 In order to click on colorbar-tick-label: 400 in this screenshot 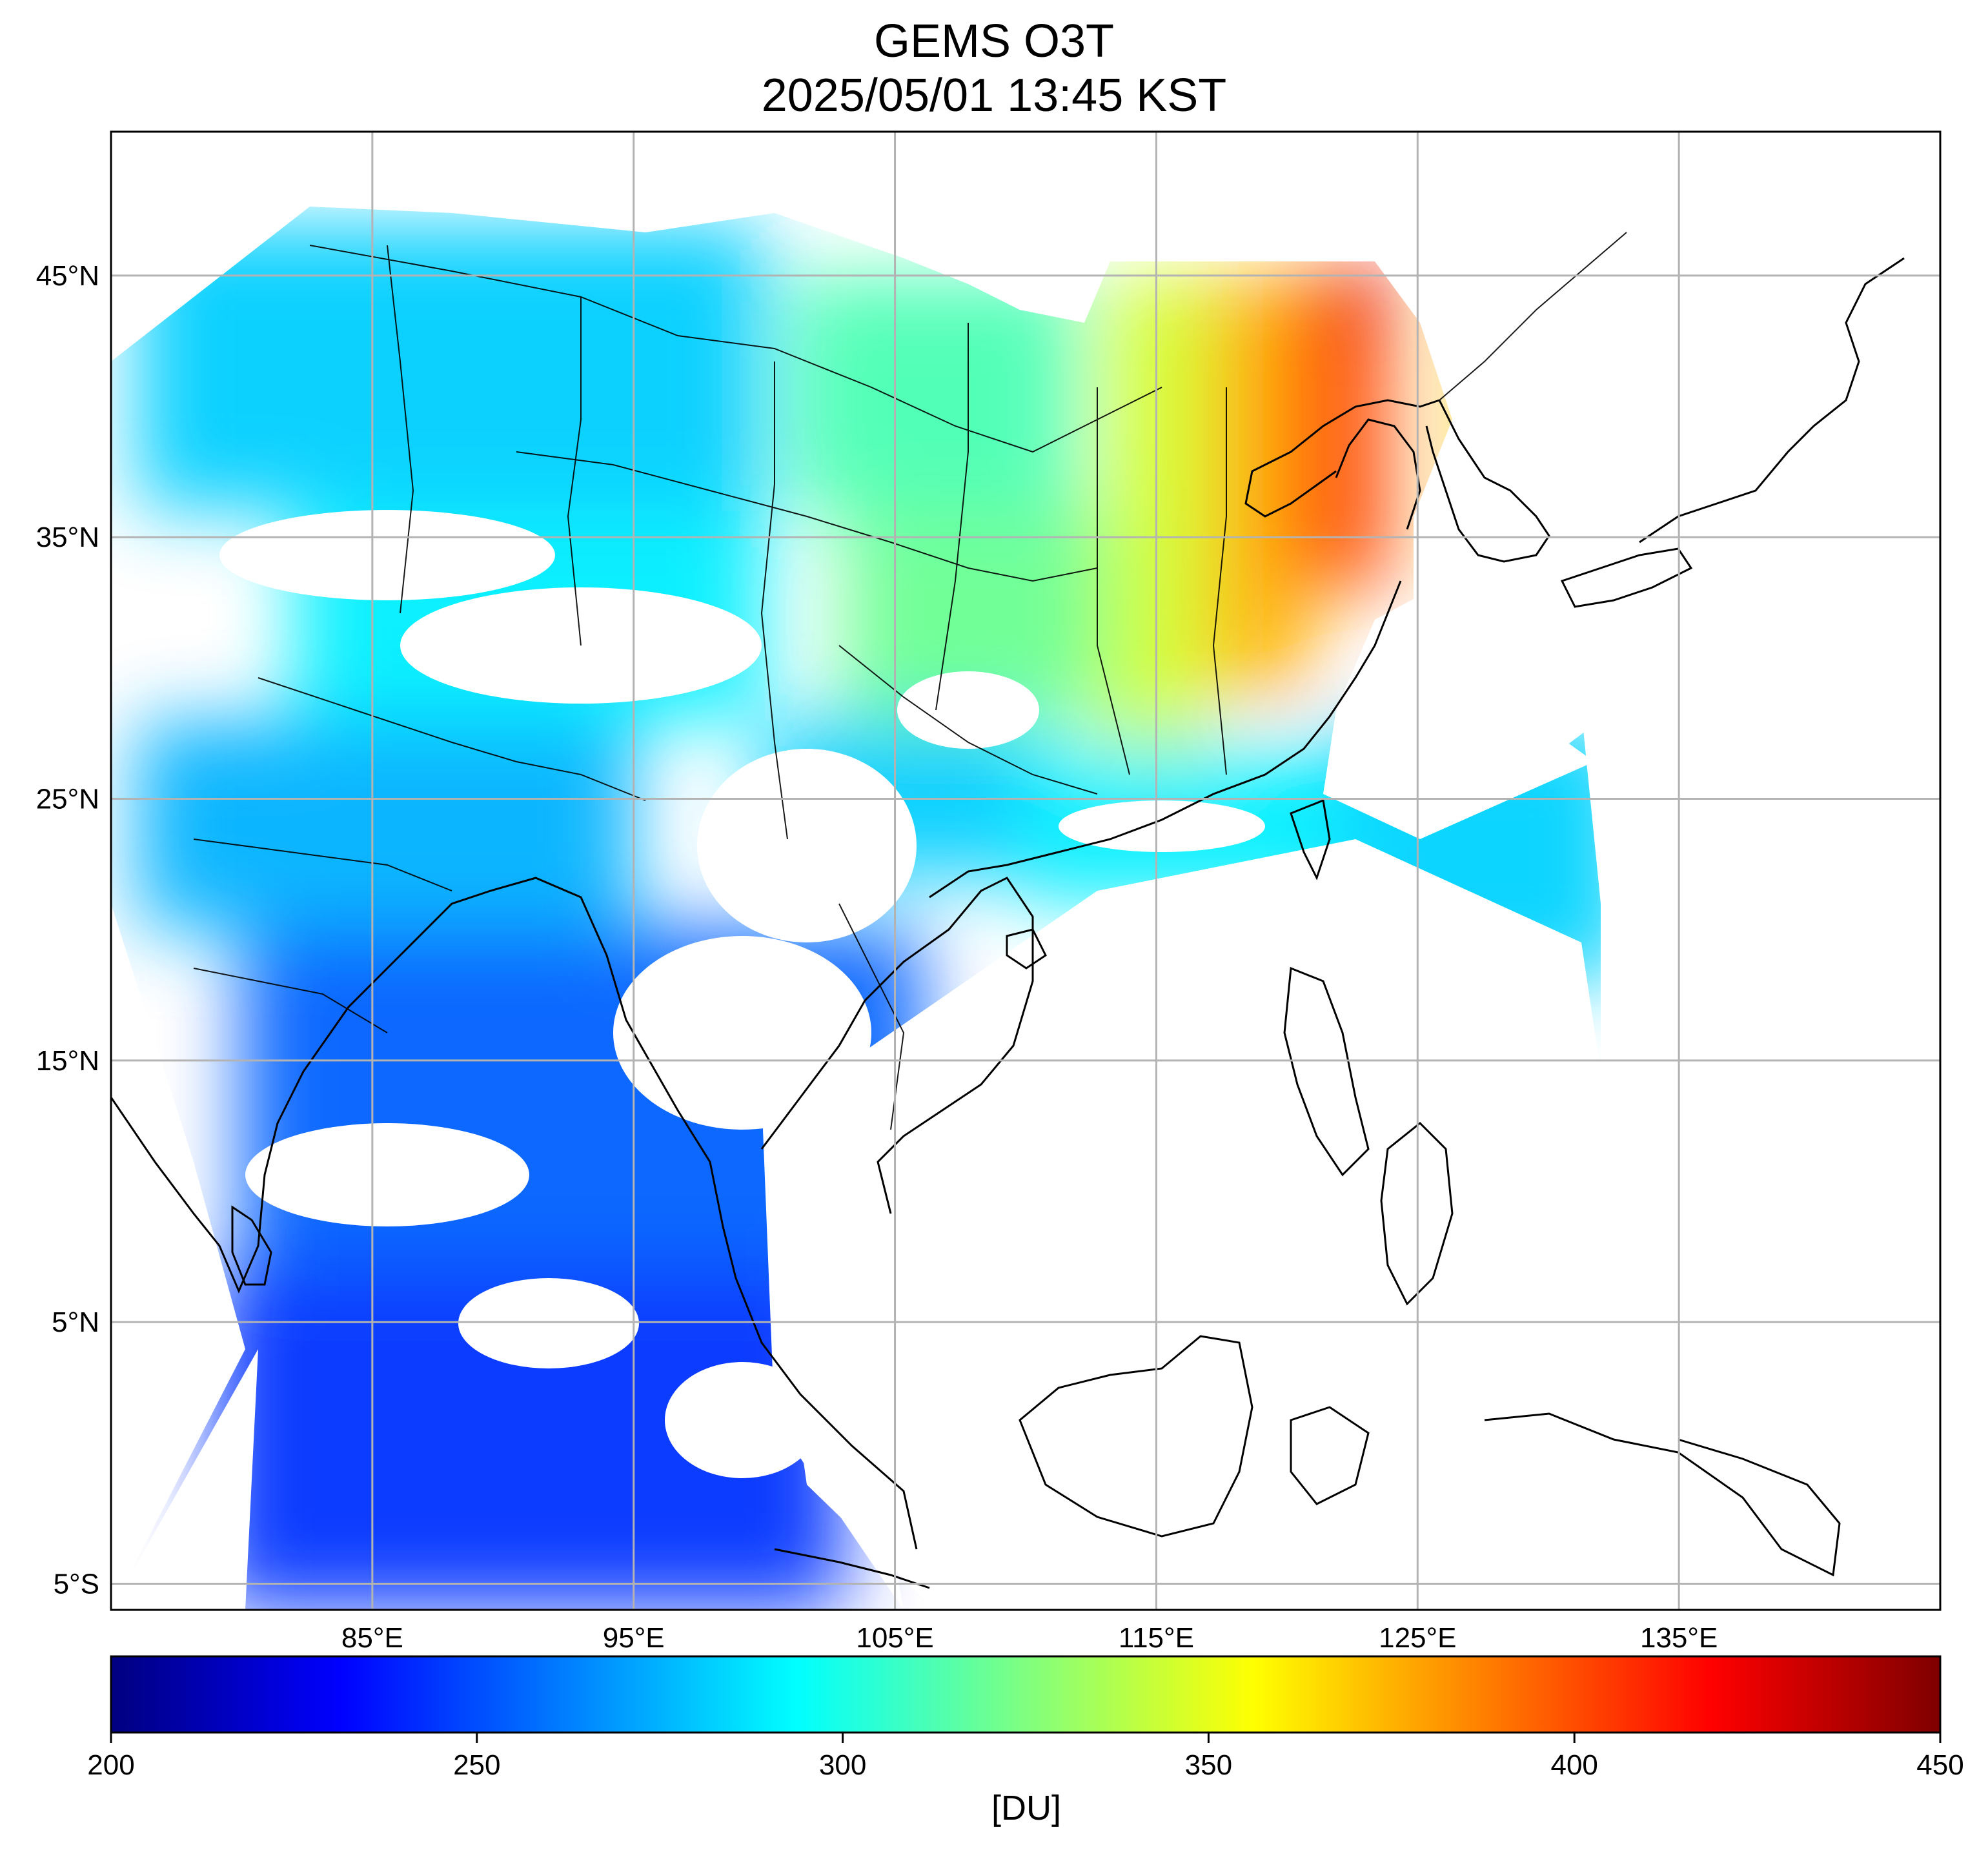, I will do `click(1574, 1765)`.